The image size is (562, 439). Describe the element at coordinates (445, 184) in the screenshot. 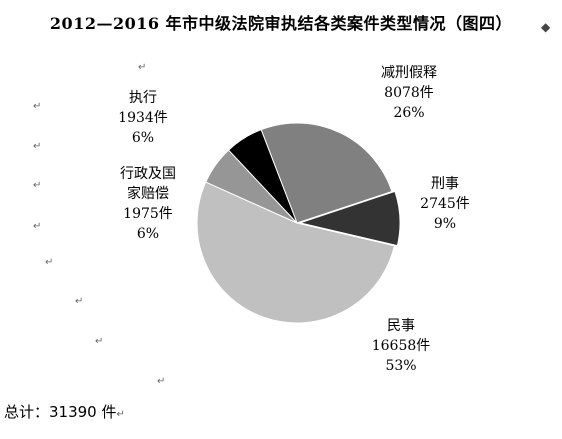

I see `slice-name-xingshi: 刑事` at that location.